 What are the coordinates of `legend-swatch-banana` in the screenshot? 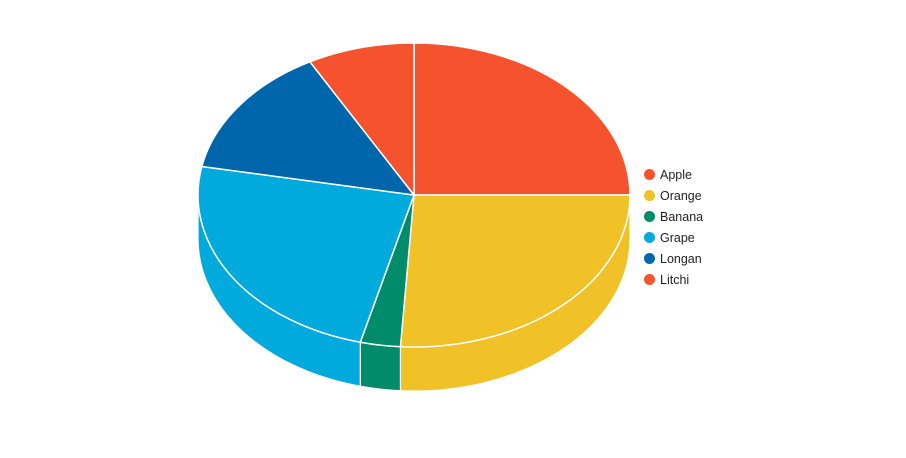 It's located at (649, 216).